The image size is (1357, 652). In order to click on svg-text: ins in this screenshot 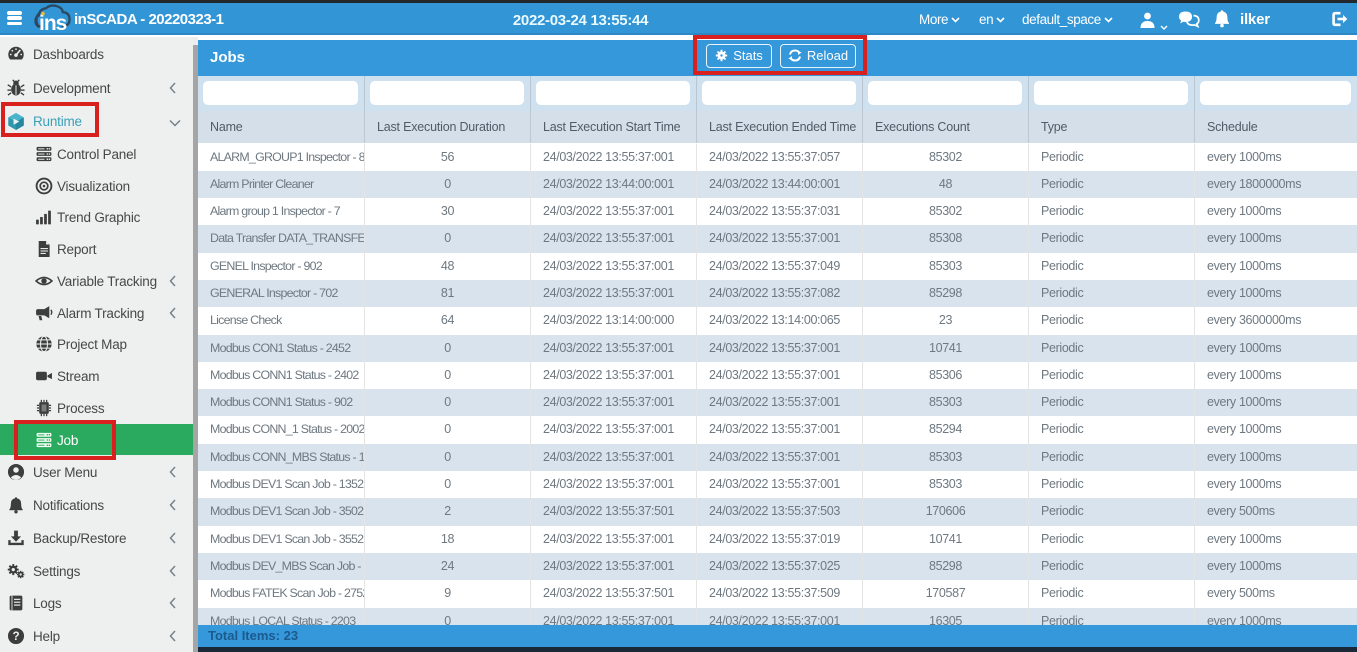, I will do `click(53, 23)`.